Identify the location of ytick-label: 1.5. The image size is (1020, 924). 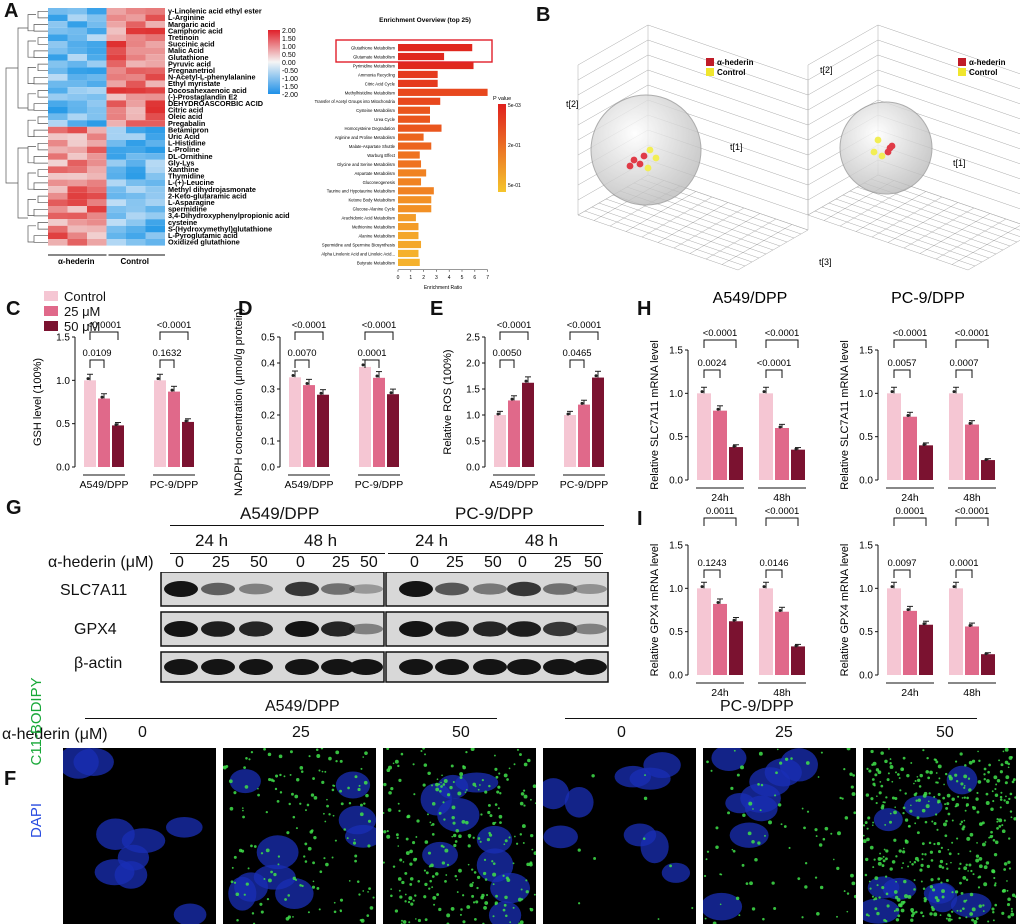
(676, 351).